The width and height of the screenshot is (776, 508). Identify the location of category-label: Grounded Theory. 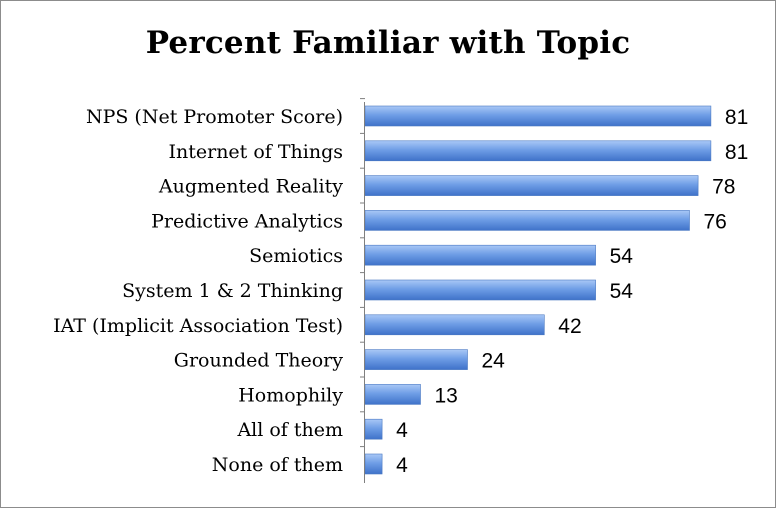
(258, 361).